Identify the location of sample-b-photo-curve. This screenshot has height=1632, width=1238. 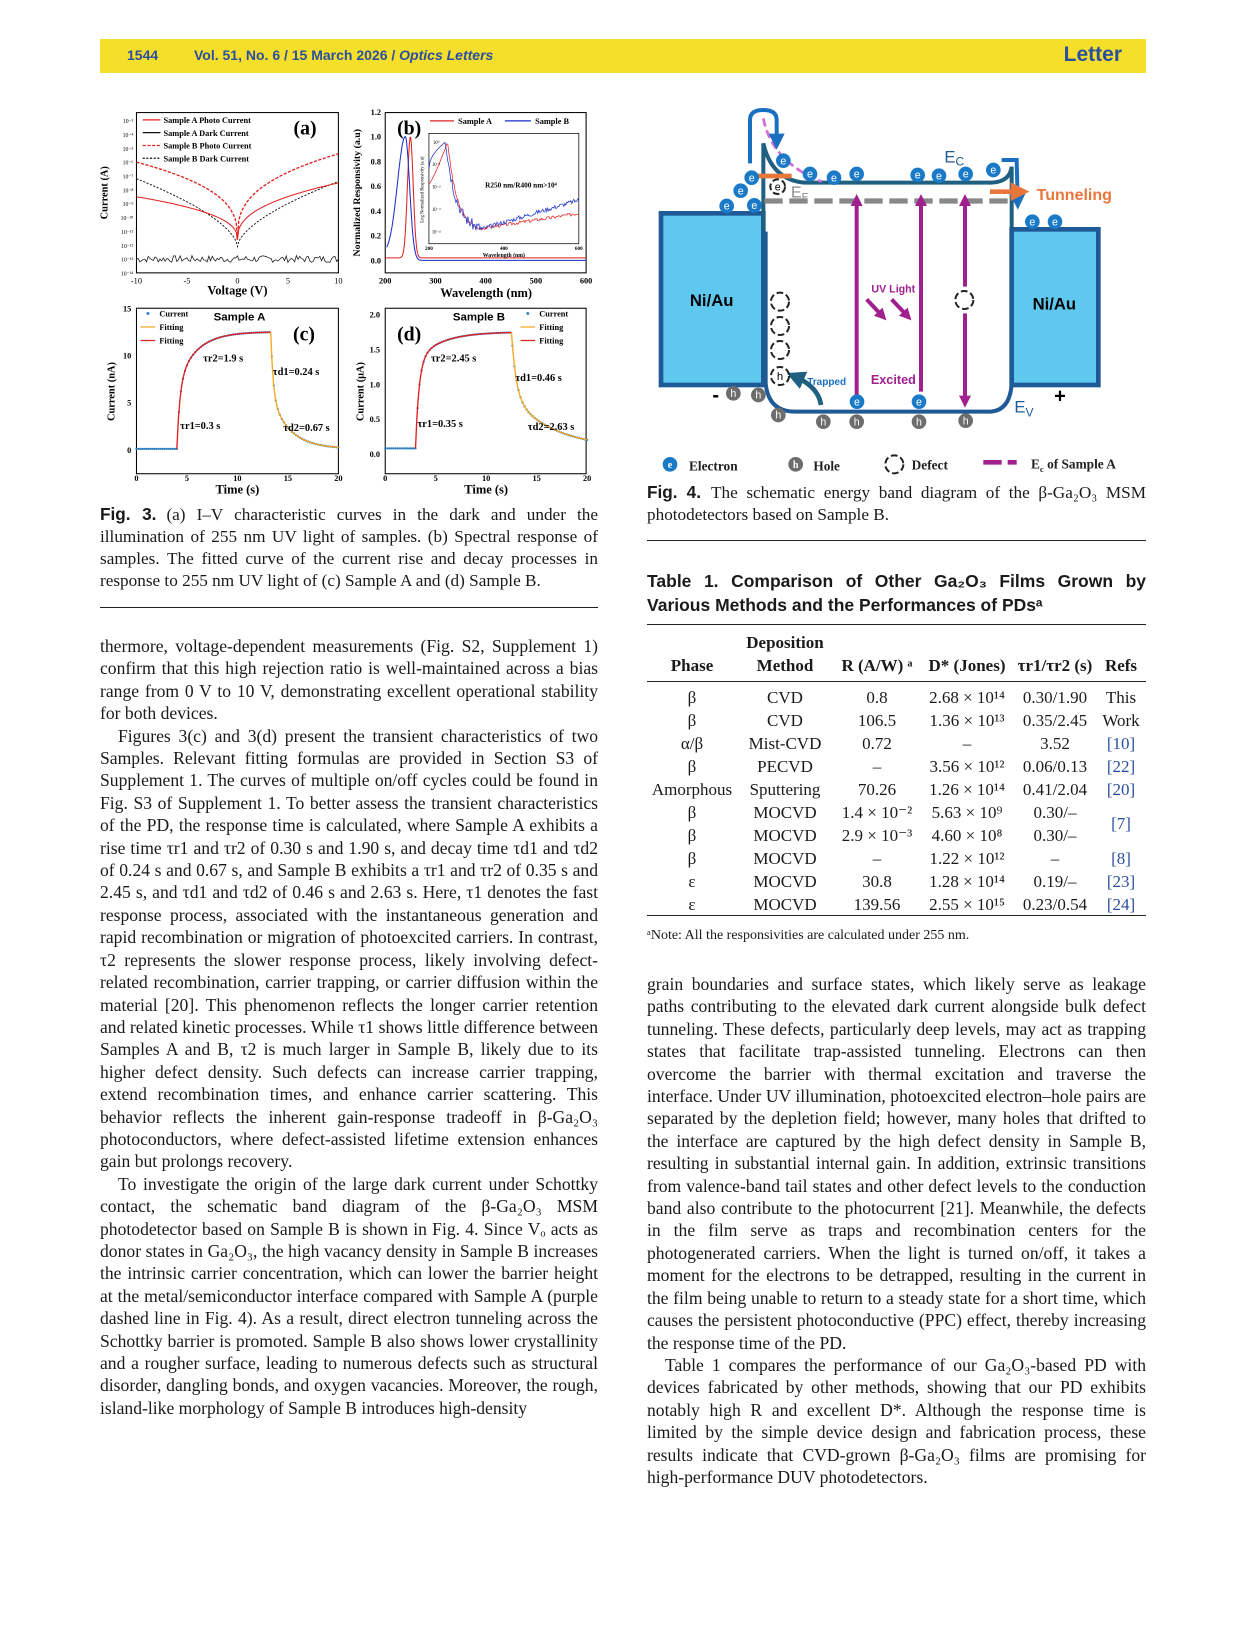
(237, 196).